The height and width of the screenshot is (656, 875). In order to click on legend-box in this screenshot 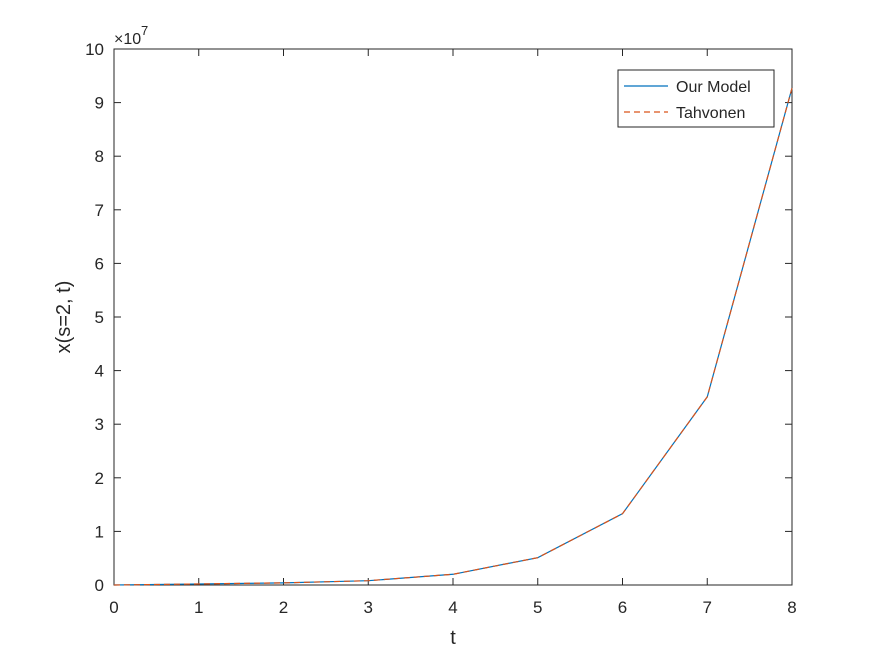, I will do `click(696, 98)`.